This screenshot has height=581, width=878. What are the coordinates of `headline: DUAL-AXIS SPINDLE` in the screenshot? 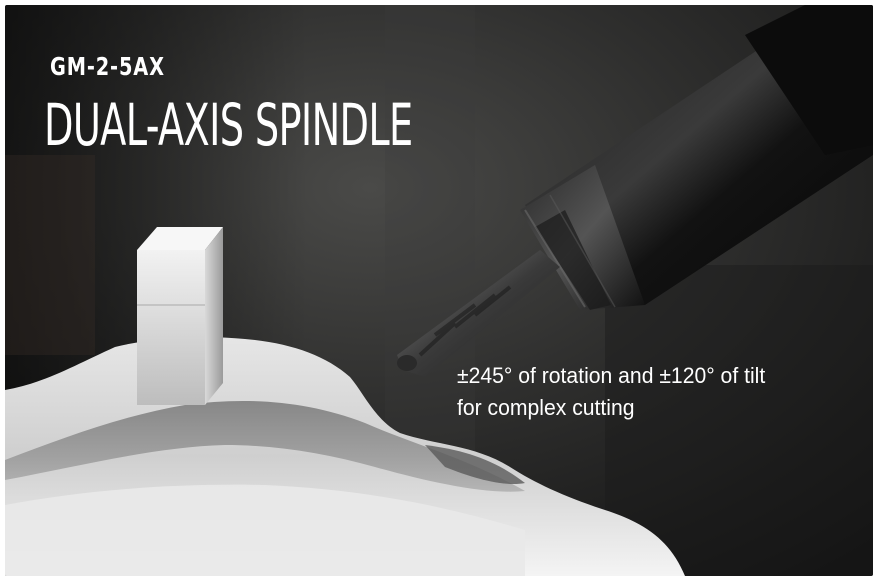 It's located at (228, 125).